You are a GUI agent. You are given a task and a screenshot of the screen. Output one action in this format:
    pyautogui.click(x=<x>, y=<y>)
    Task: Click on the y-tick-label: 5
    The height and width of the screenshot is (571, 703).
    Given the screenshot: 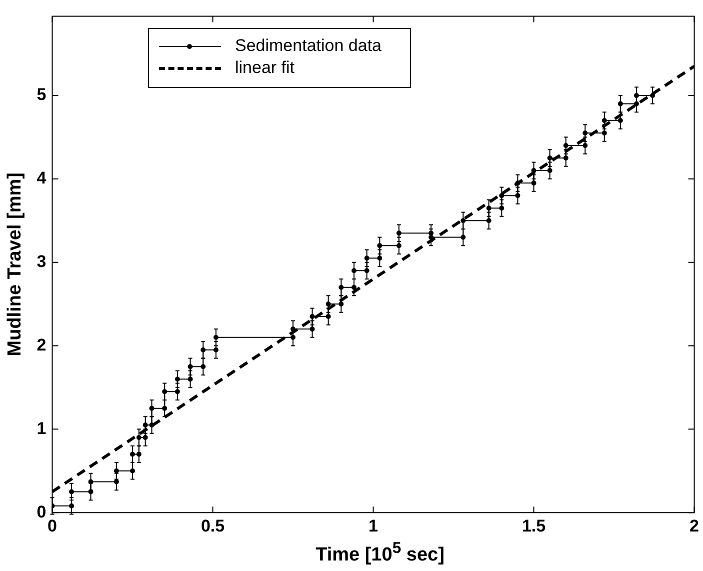 What is the action you would take?
    pyautogui.click(x=41, y=94)
    